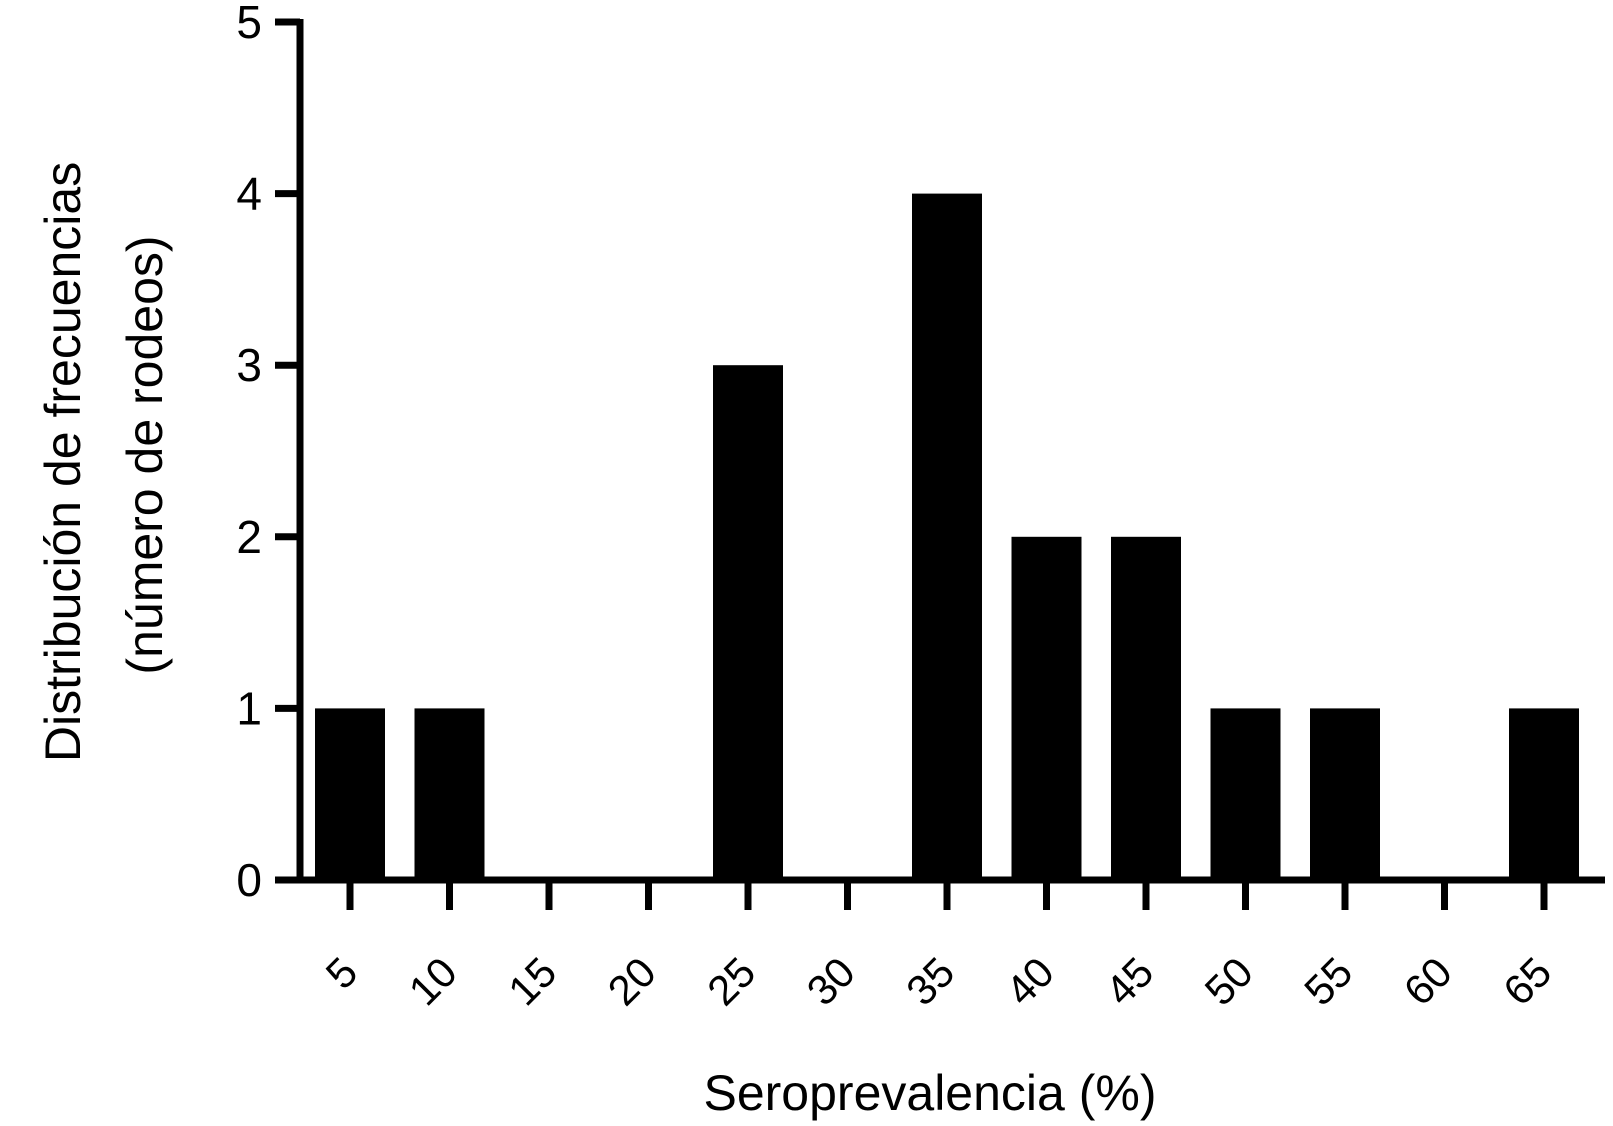  What do you see at coordinates (930, 981) in the screenshot?
I see `x-tick-label-35: 35` at bounding box center [930, 981].